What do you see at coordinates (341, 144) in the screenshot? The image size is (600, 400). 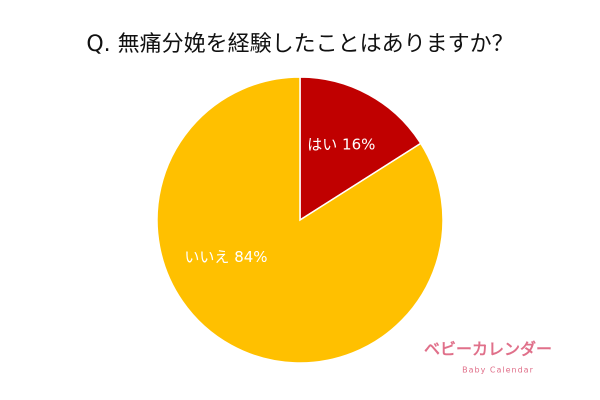 I see `data-label: はい 16%` at bounding box center [341, 144].